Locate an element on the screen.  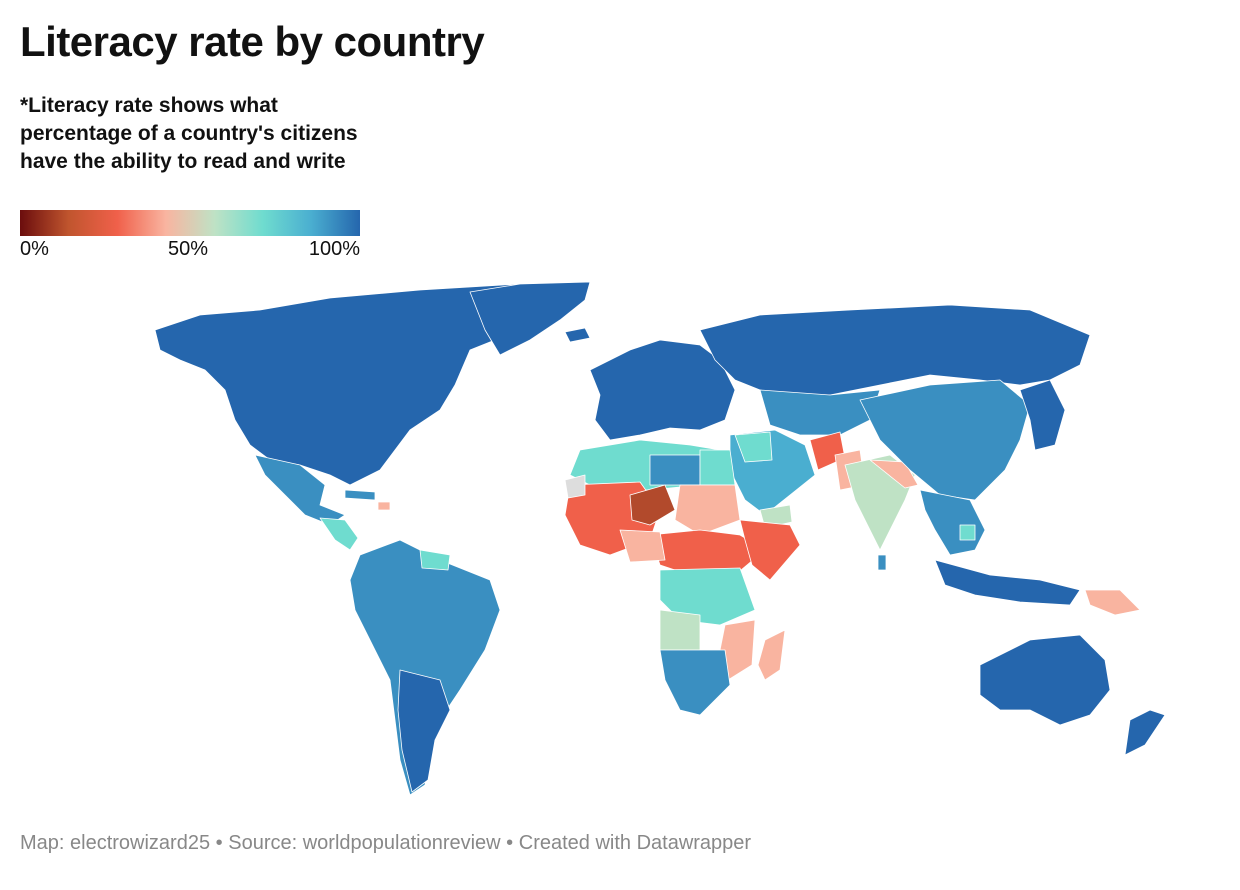
region-guyana is located at coordinates (435, 560).